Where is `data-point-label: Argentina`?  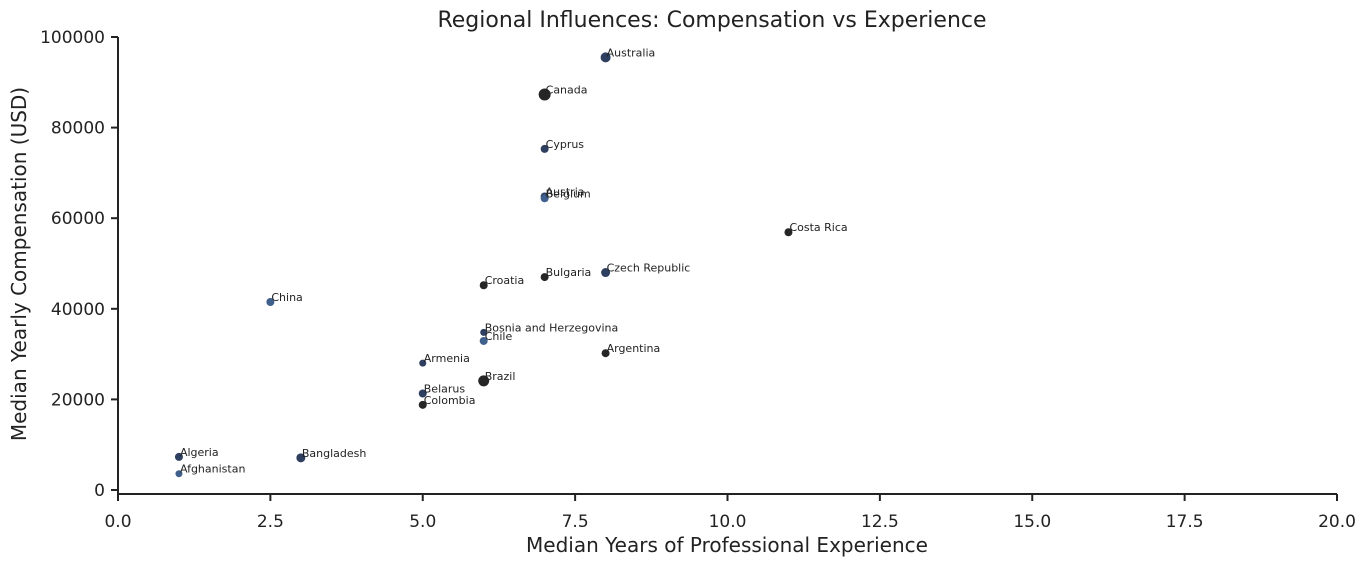 data-point-label: Argentina is located at coordinates (634, 348).